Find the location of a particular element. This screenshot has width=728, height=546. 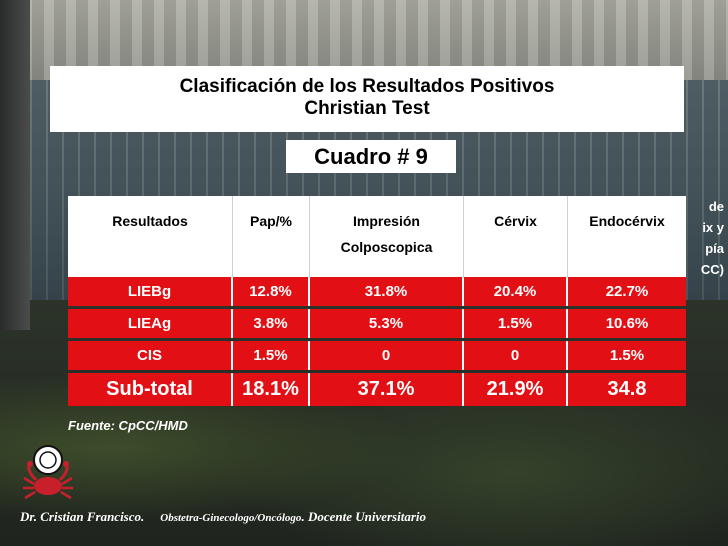

table-row: LIEAg 3.8% 5.3% 1.5% 10.6% is located at coordinates (377, 323).